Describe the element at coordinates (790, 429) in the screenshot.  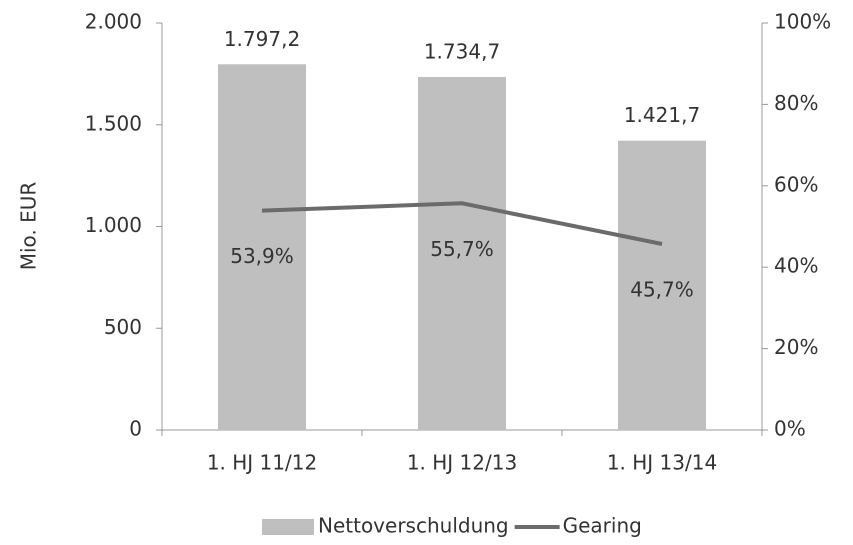
I see `y2-tick-label: 0%` at that location.